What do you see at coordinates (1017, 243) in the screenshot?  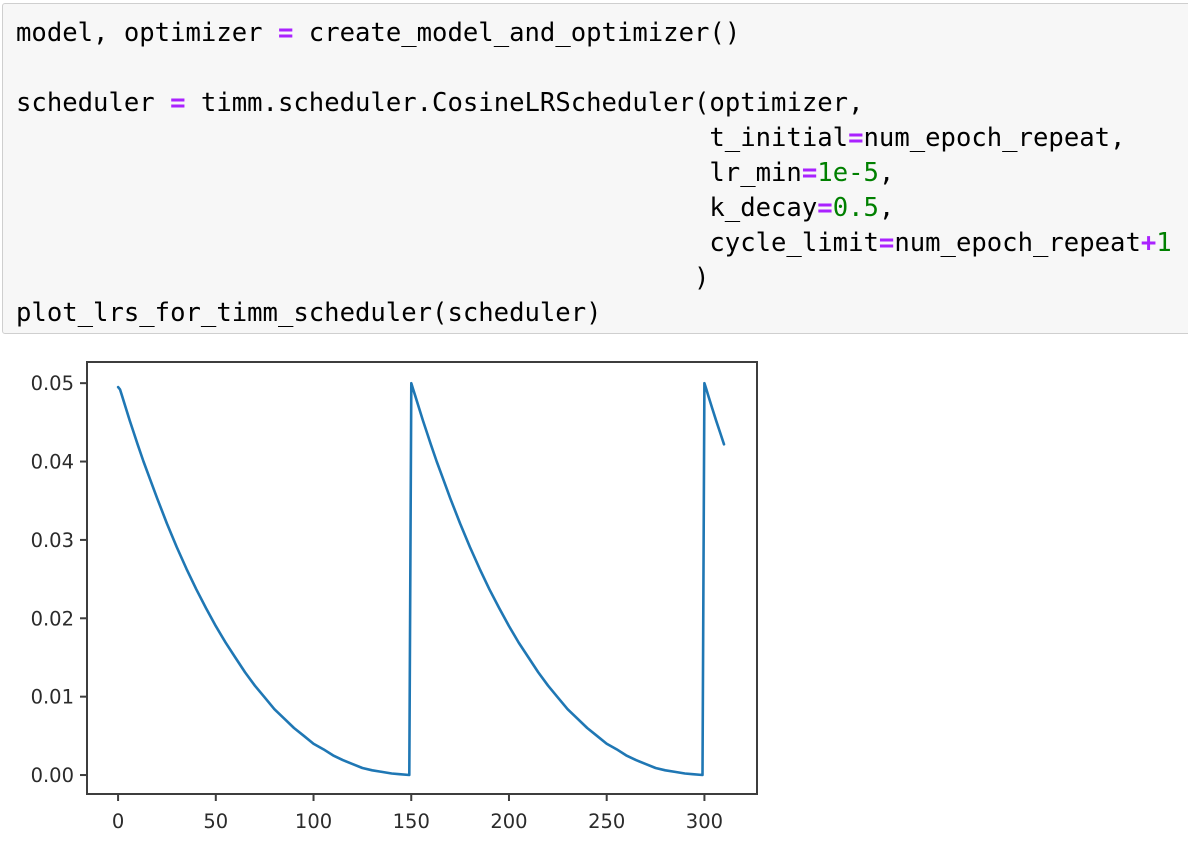 I see `code-token: num_epoch_repeat` at bounding box center [1017, 243].